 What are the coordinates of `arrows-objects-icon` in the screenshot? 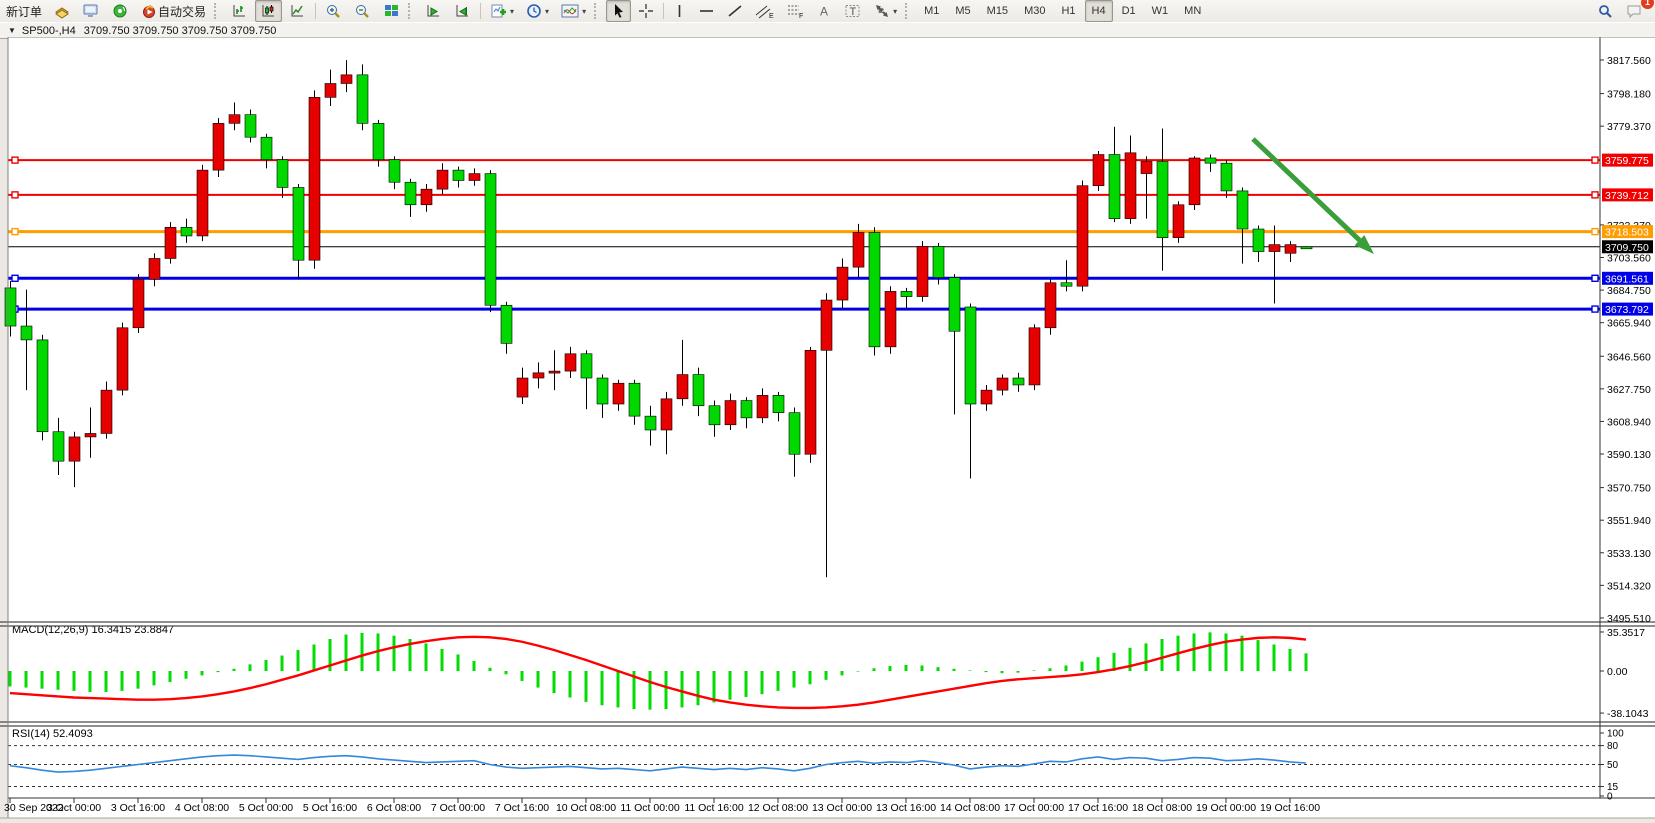 It's located at (882, 11).